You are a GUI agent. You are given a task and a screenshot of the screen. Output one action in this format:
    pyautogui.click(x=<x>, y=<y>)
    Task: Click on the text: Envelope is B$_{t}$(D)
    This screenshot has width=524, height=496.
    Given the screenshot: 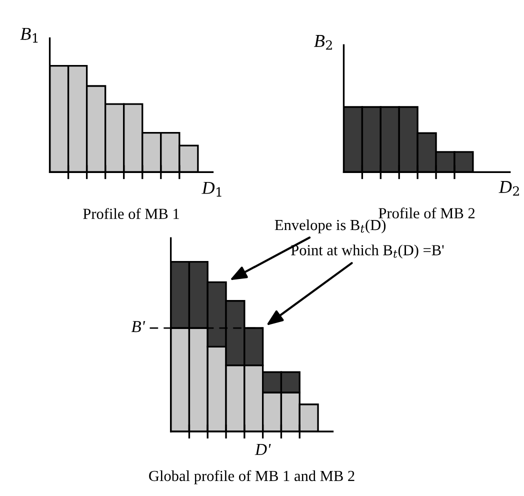 What is the action you would take?
    pyautogui.click(x=330, y=226)
    